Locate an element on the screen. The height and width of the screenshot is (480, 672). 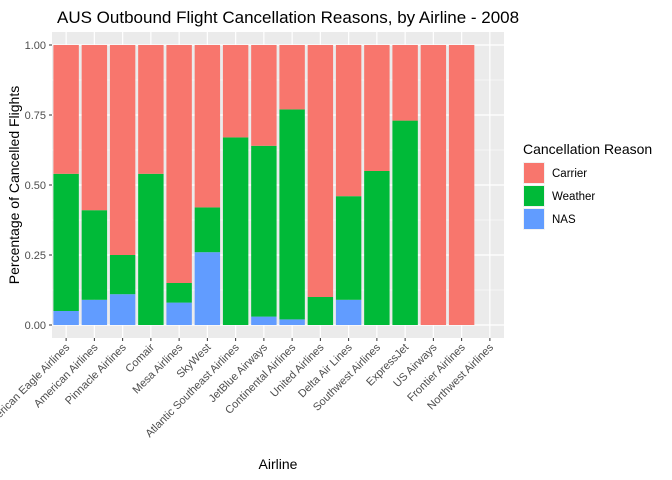
y-tick-label: 0.00 is located at coordinates (35, 326).